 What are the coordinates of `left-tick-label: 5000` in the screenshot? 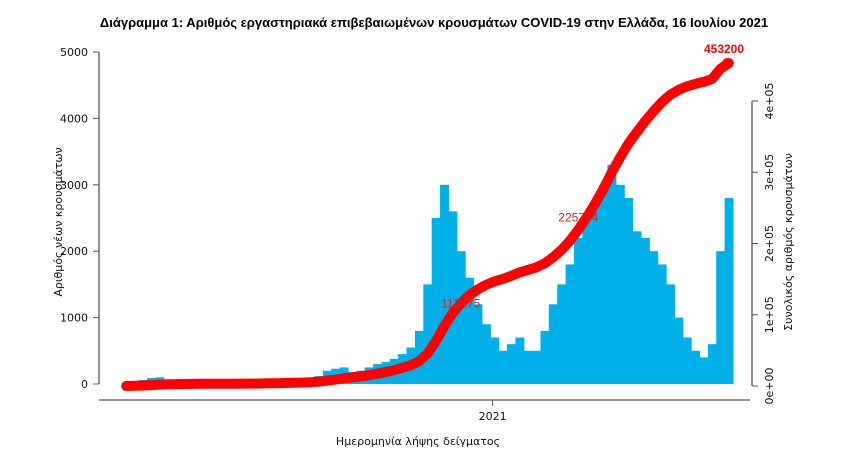 It's located at (74, 52).